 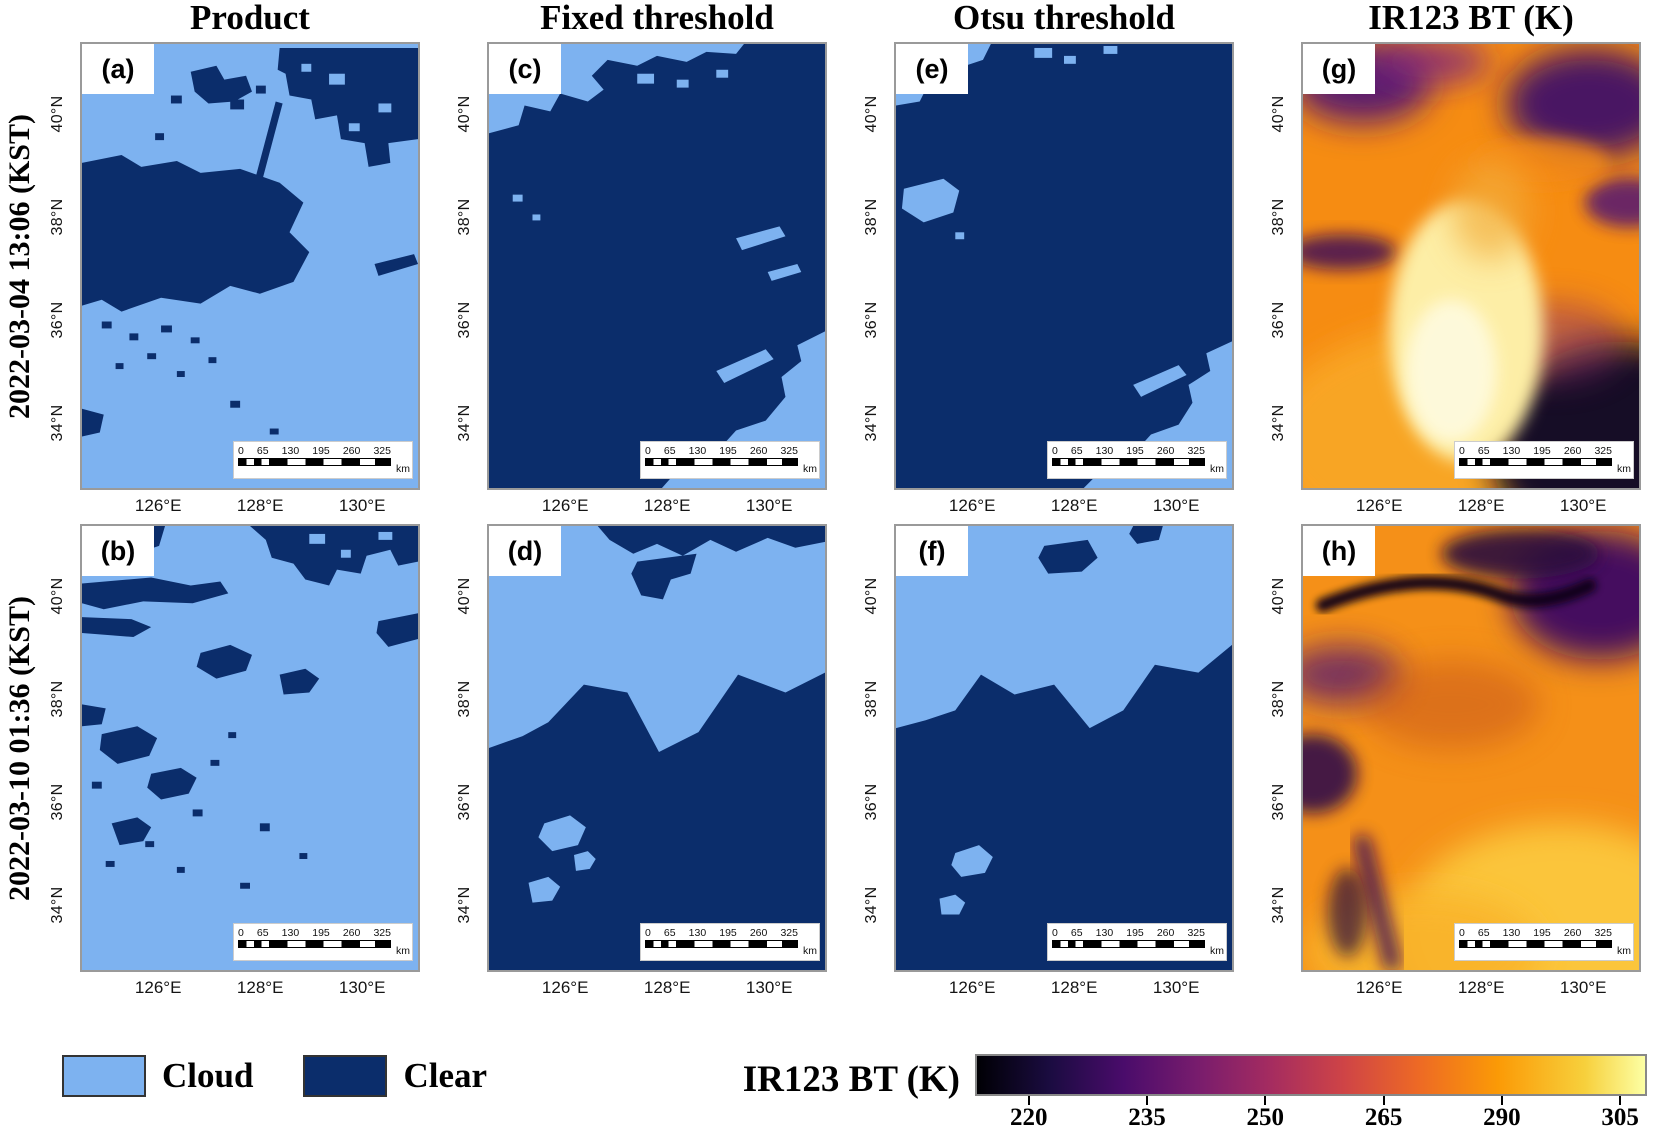 What do you see at coordinates (1311, 1075) in the screenshot?
I see `colorbar-gradient` at bounding box center [1311, 1075].